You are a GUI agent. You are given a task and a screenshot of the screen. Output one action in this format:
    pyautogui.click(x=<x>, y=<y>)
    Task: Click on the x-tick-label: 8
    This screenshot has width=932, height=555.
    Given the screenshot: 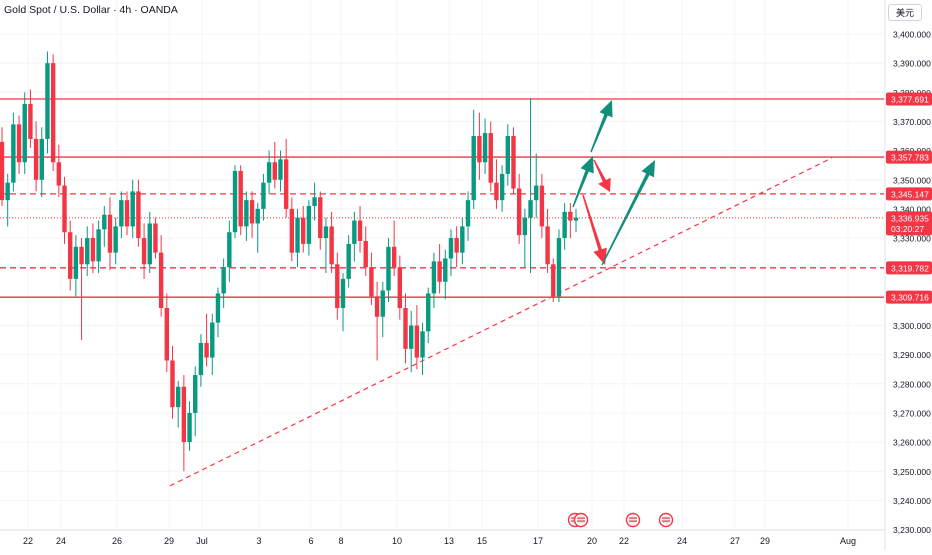 What is the action you would take?
    pyautogui.click(x=340, y=541)
    